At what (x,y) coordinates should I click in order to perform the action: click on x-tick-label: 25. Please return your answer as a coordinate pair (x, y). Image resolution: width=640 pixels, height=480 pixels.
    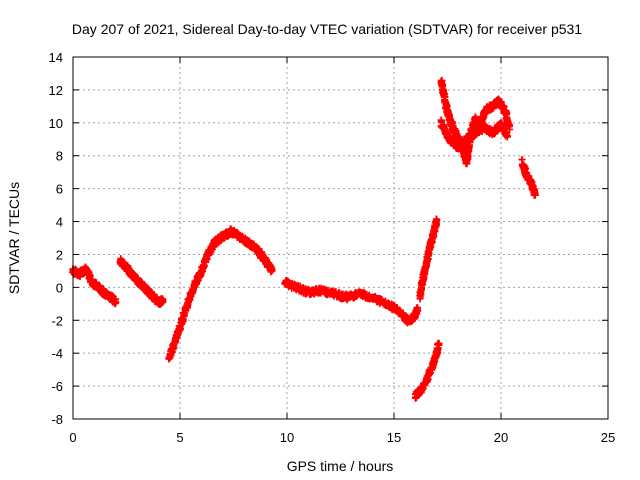
    Looking at the image, I should click on (608, 437).